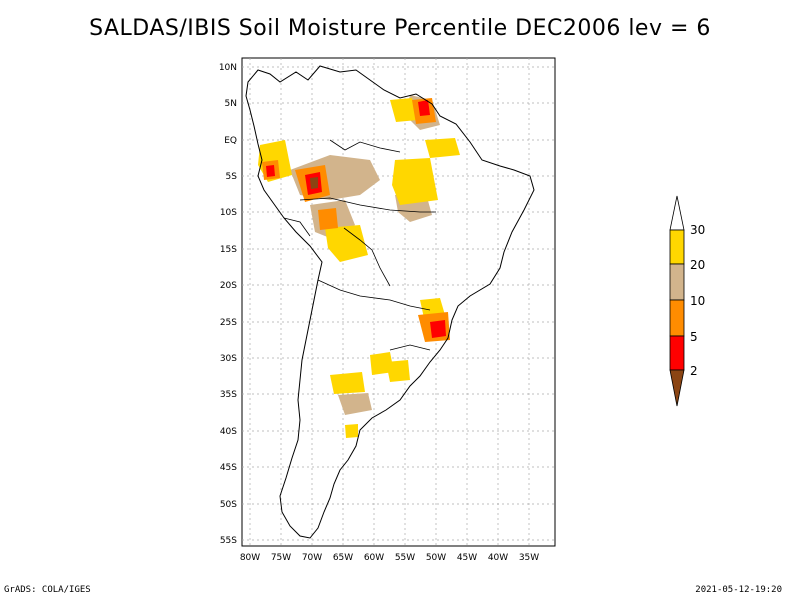 This screenshot has width=800, height=600. What do you see at coordinates (694, 337) in the screenshot?
I see `colorbar-label: 5` at bounding box center [694, 337].